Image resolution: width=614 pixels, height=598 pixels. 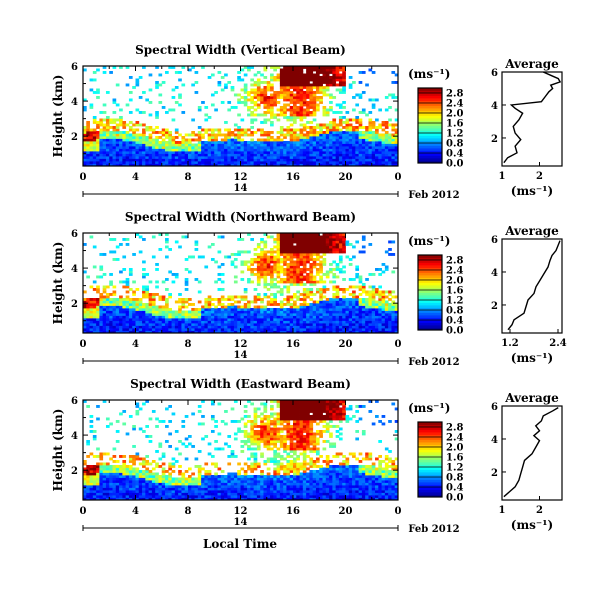 What do you see at coordinates (494, 139) in the screenshot?
I see `average-y-tick-label: 2` at bounding box center [494, 139].